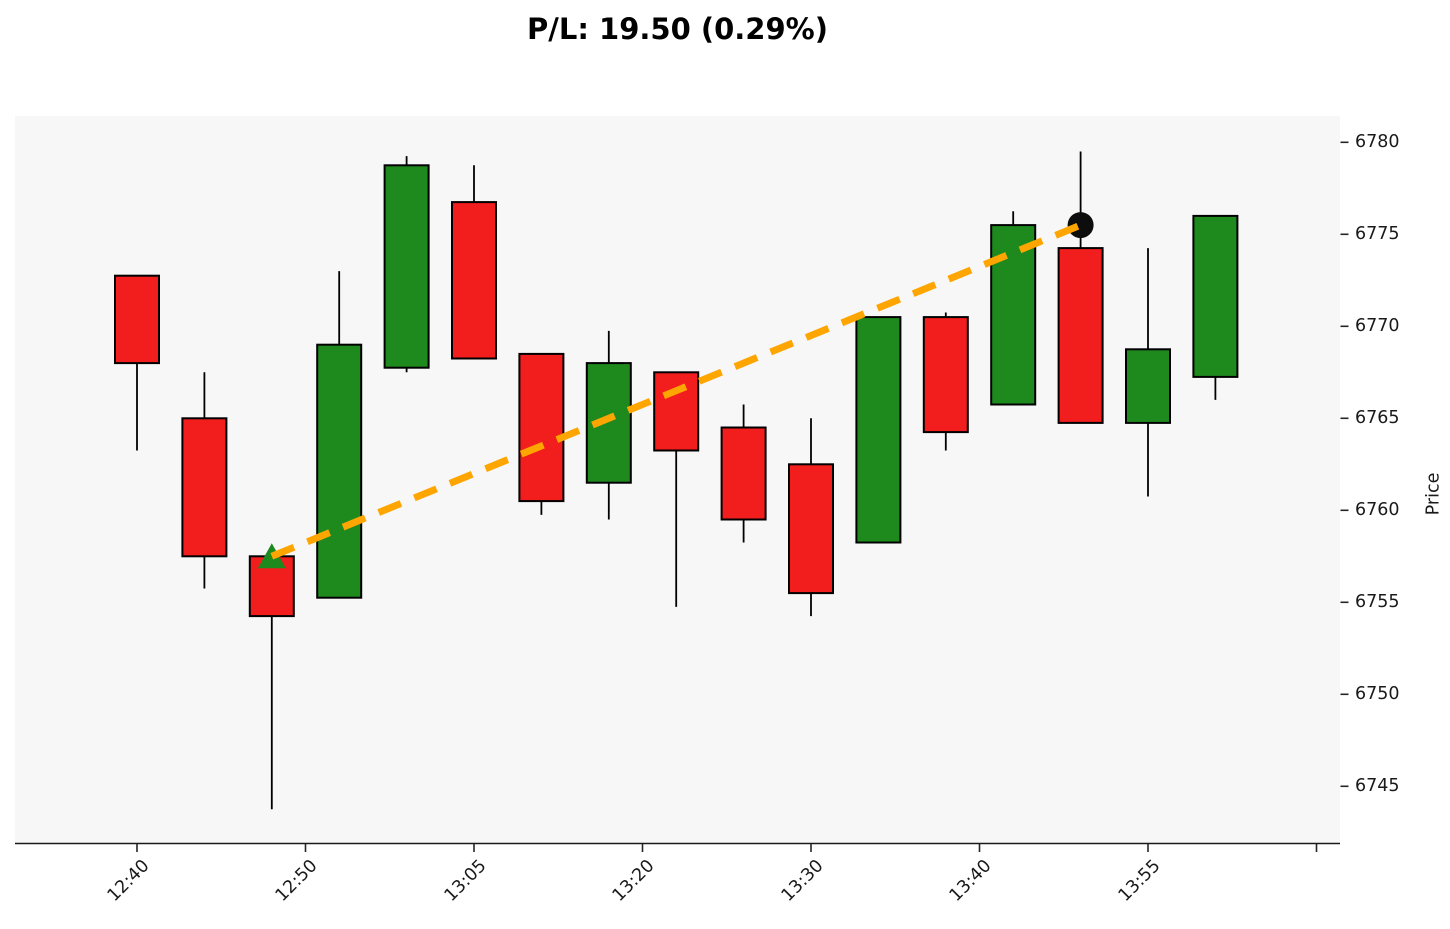 This screenshot has width=1450, height=929. Describe the element at coordinates (1377, 694) in the screenshot. I see `y-tick-label-6750: 6750` at that location.